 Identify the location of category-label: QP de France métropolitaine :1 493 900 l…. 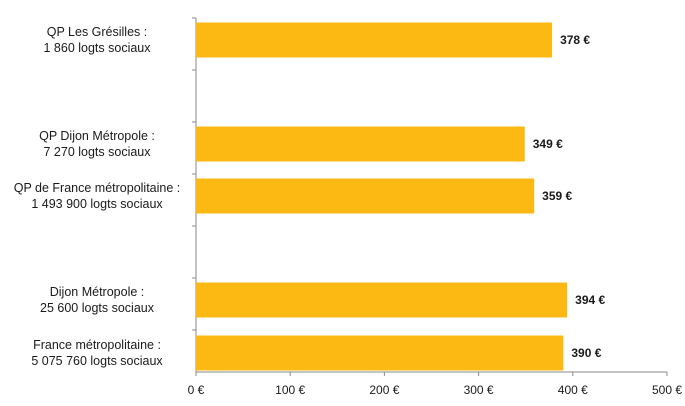
(97, 196).